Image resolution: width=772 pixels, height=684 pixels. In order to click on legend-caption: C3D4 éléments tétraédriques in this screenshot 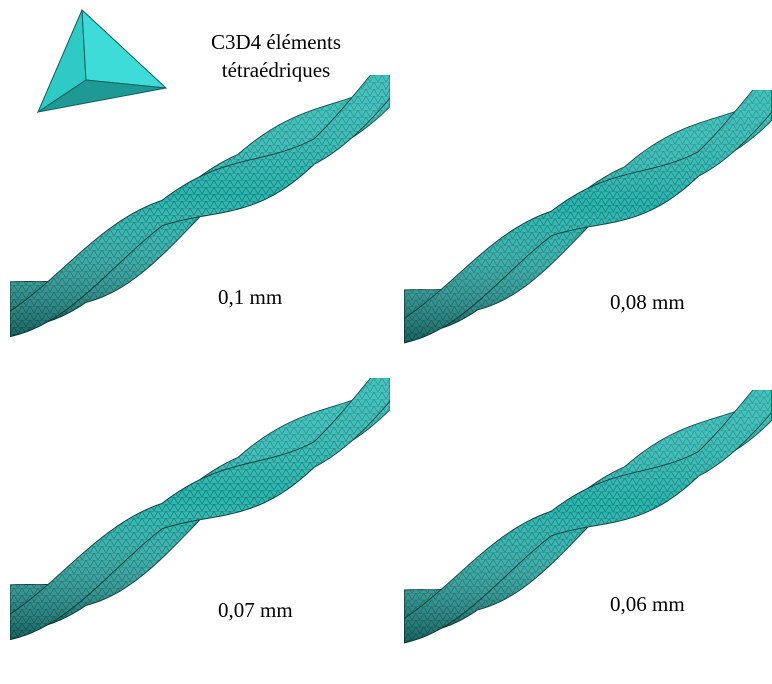, I will do `click(276, 56)`.